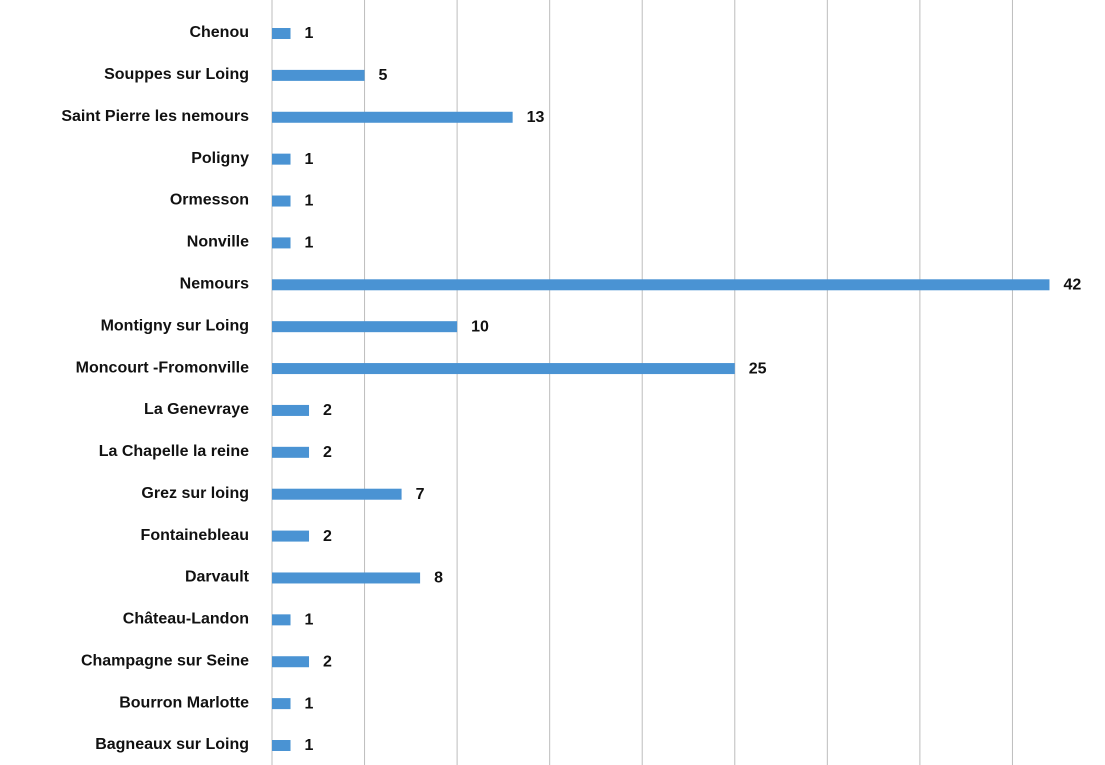 The height and width of the screenshot is (765, 1105). What do you see at coordinates (1072, 285) in the screenshot?
I see `value-label: 42` at bounding box center [1072, 285].